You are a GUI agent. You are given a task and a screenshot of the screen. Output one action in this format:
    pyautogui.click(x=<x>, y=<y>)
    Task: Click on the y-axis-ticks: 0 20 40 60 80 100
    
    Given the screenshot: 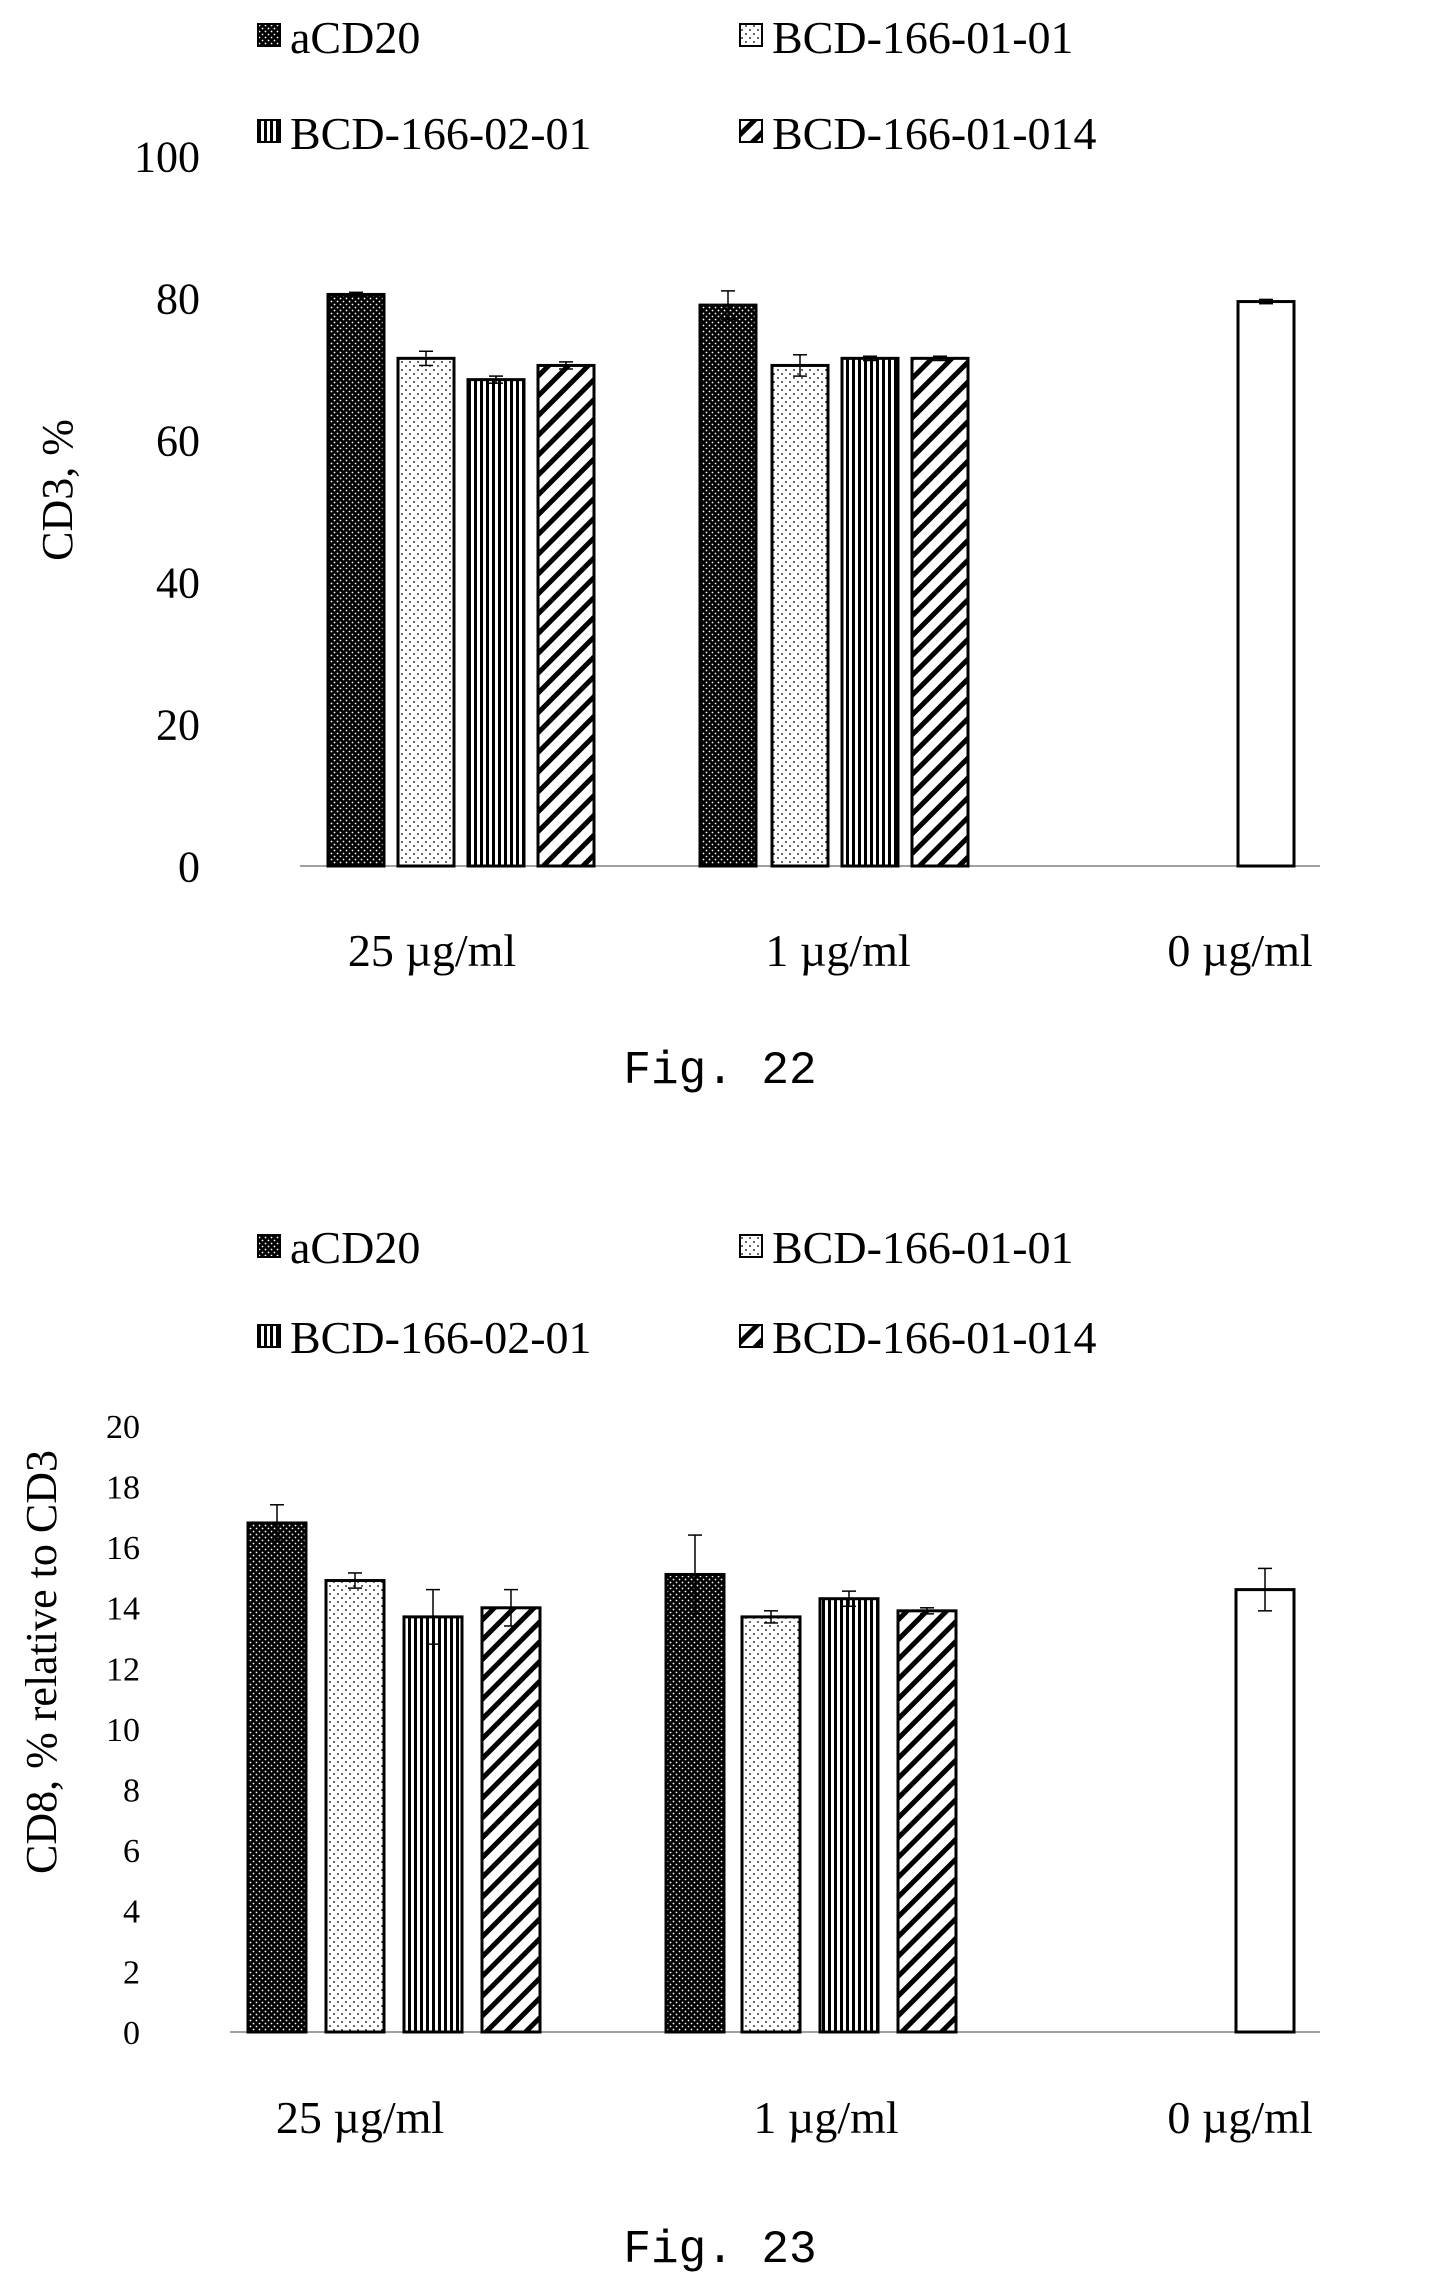 What is the action you would take?
    pyautogui.click(x=167, y=511)
    